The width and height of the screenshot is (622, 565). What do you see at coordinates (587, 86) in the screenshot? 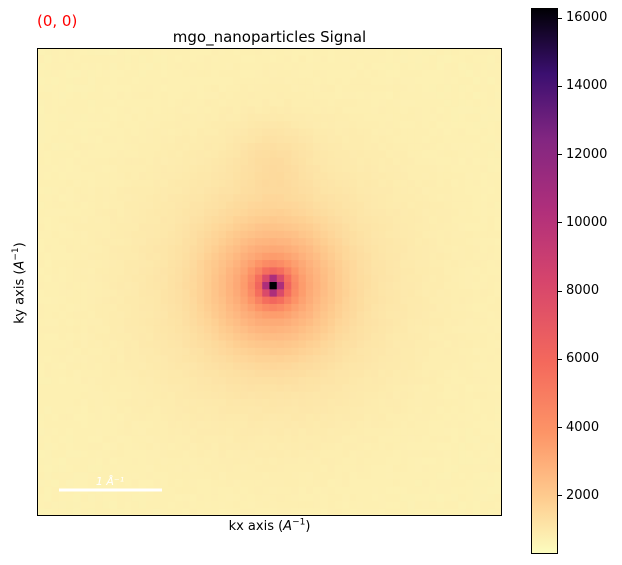
I see `colorbar-tick-label: 14000` at bounding box center [587, 86].